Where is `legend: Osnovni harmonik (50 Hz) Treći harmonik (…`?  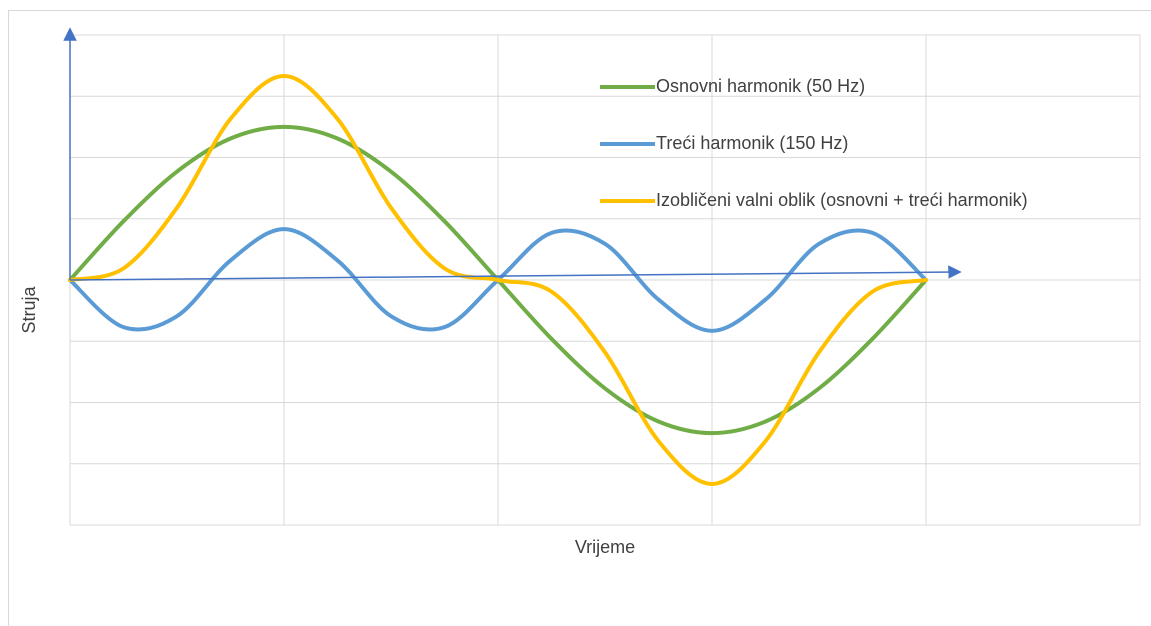 legend: Osnovni harmonik (50 Hz) Treći harmonik (… is located at coordinates (814, 143).